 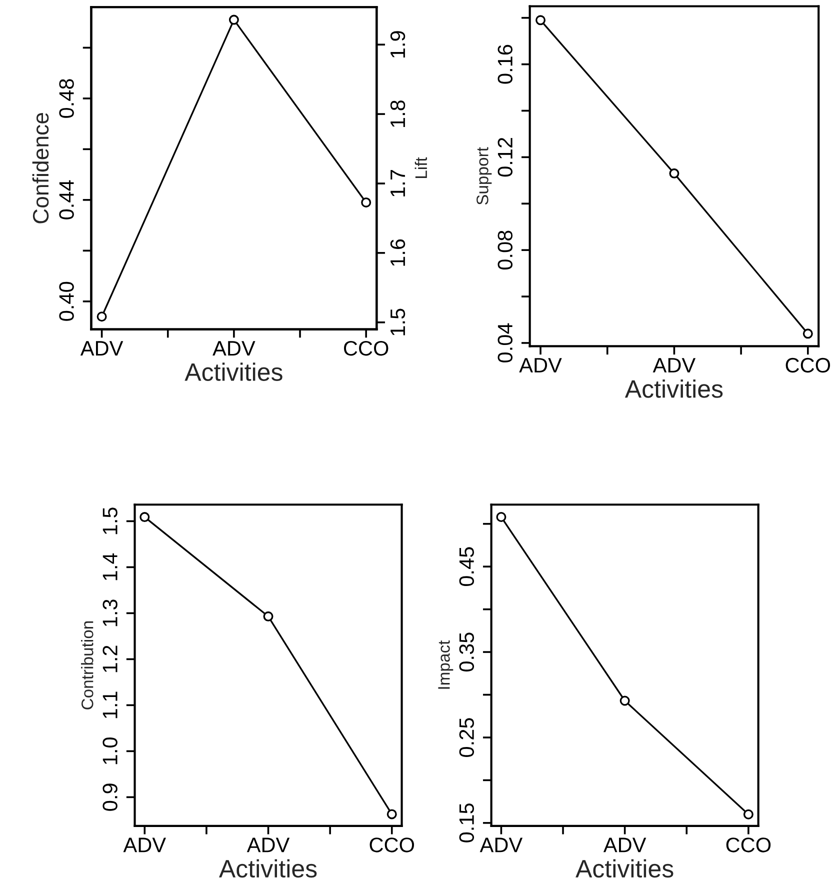 I want to click on y-axis-title: Support, so click(x=484, y=176).